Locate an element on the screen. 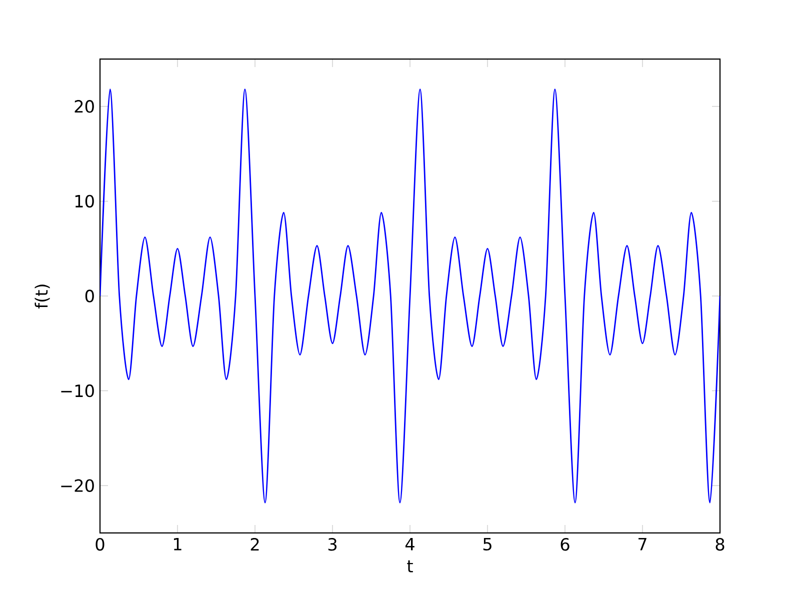 This screenshot has height=593, width=800. x-tick-label: 3 is located at coordinates (332, 544).